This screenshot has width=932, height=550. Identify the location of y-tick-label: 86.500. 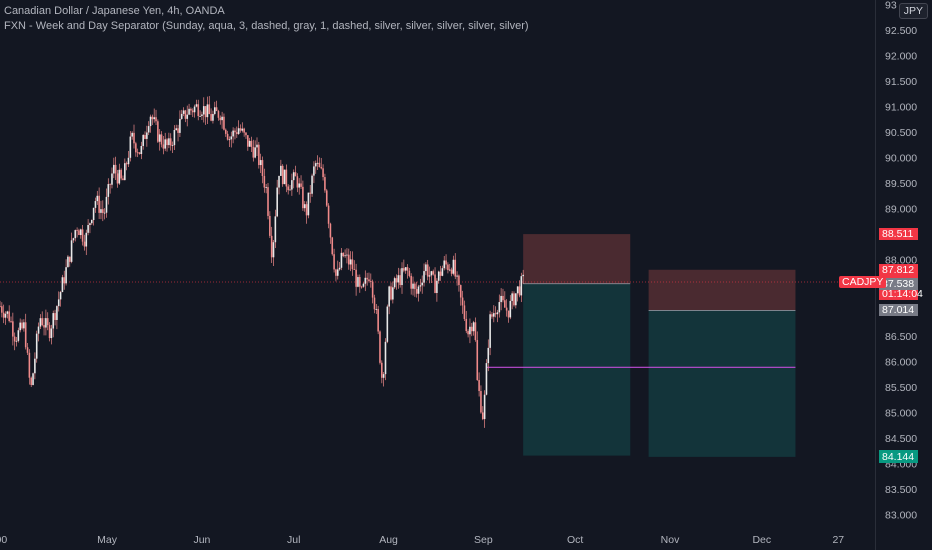
(901, 337).